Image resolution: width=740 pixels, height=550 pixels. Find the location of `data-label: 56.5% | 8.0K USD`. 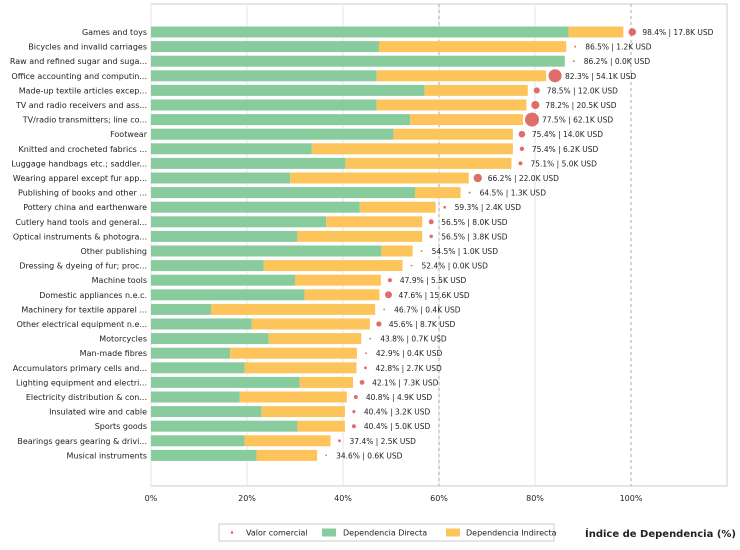

data-label: 56.5% | 8.0K USD is located at coordinates (474, 222).